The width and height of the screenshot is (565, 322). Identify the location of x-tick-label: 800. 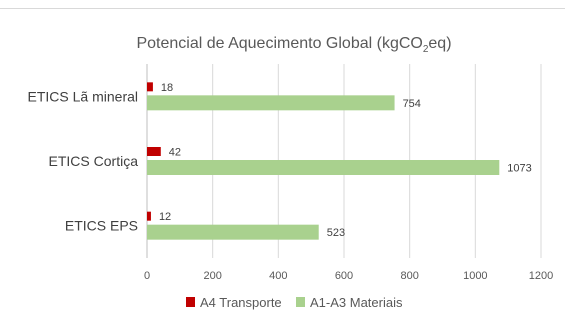
(409, 276).